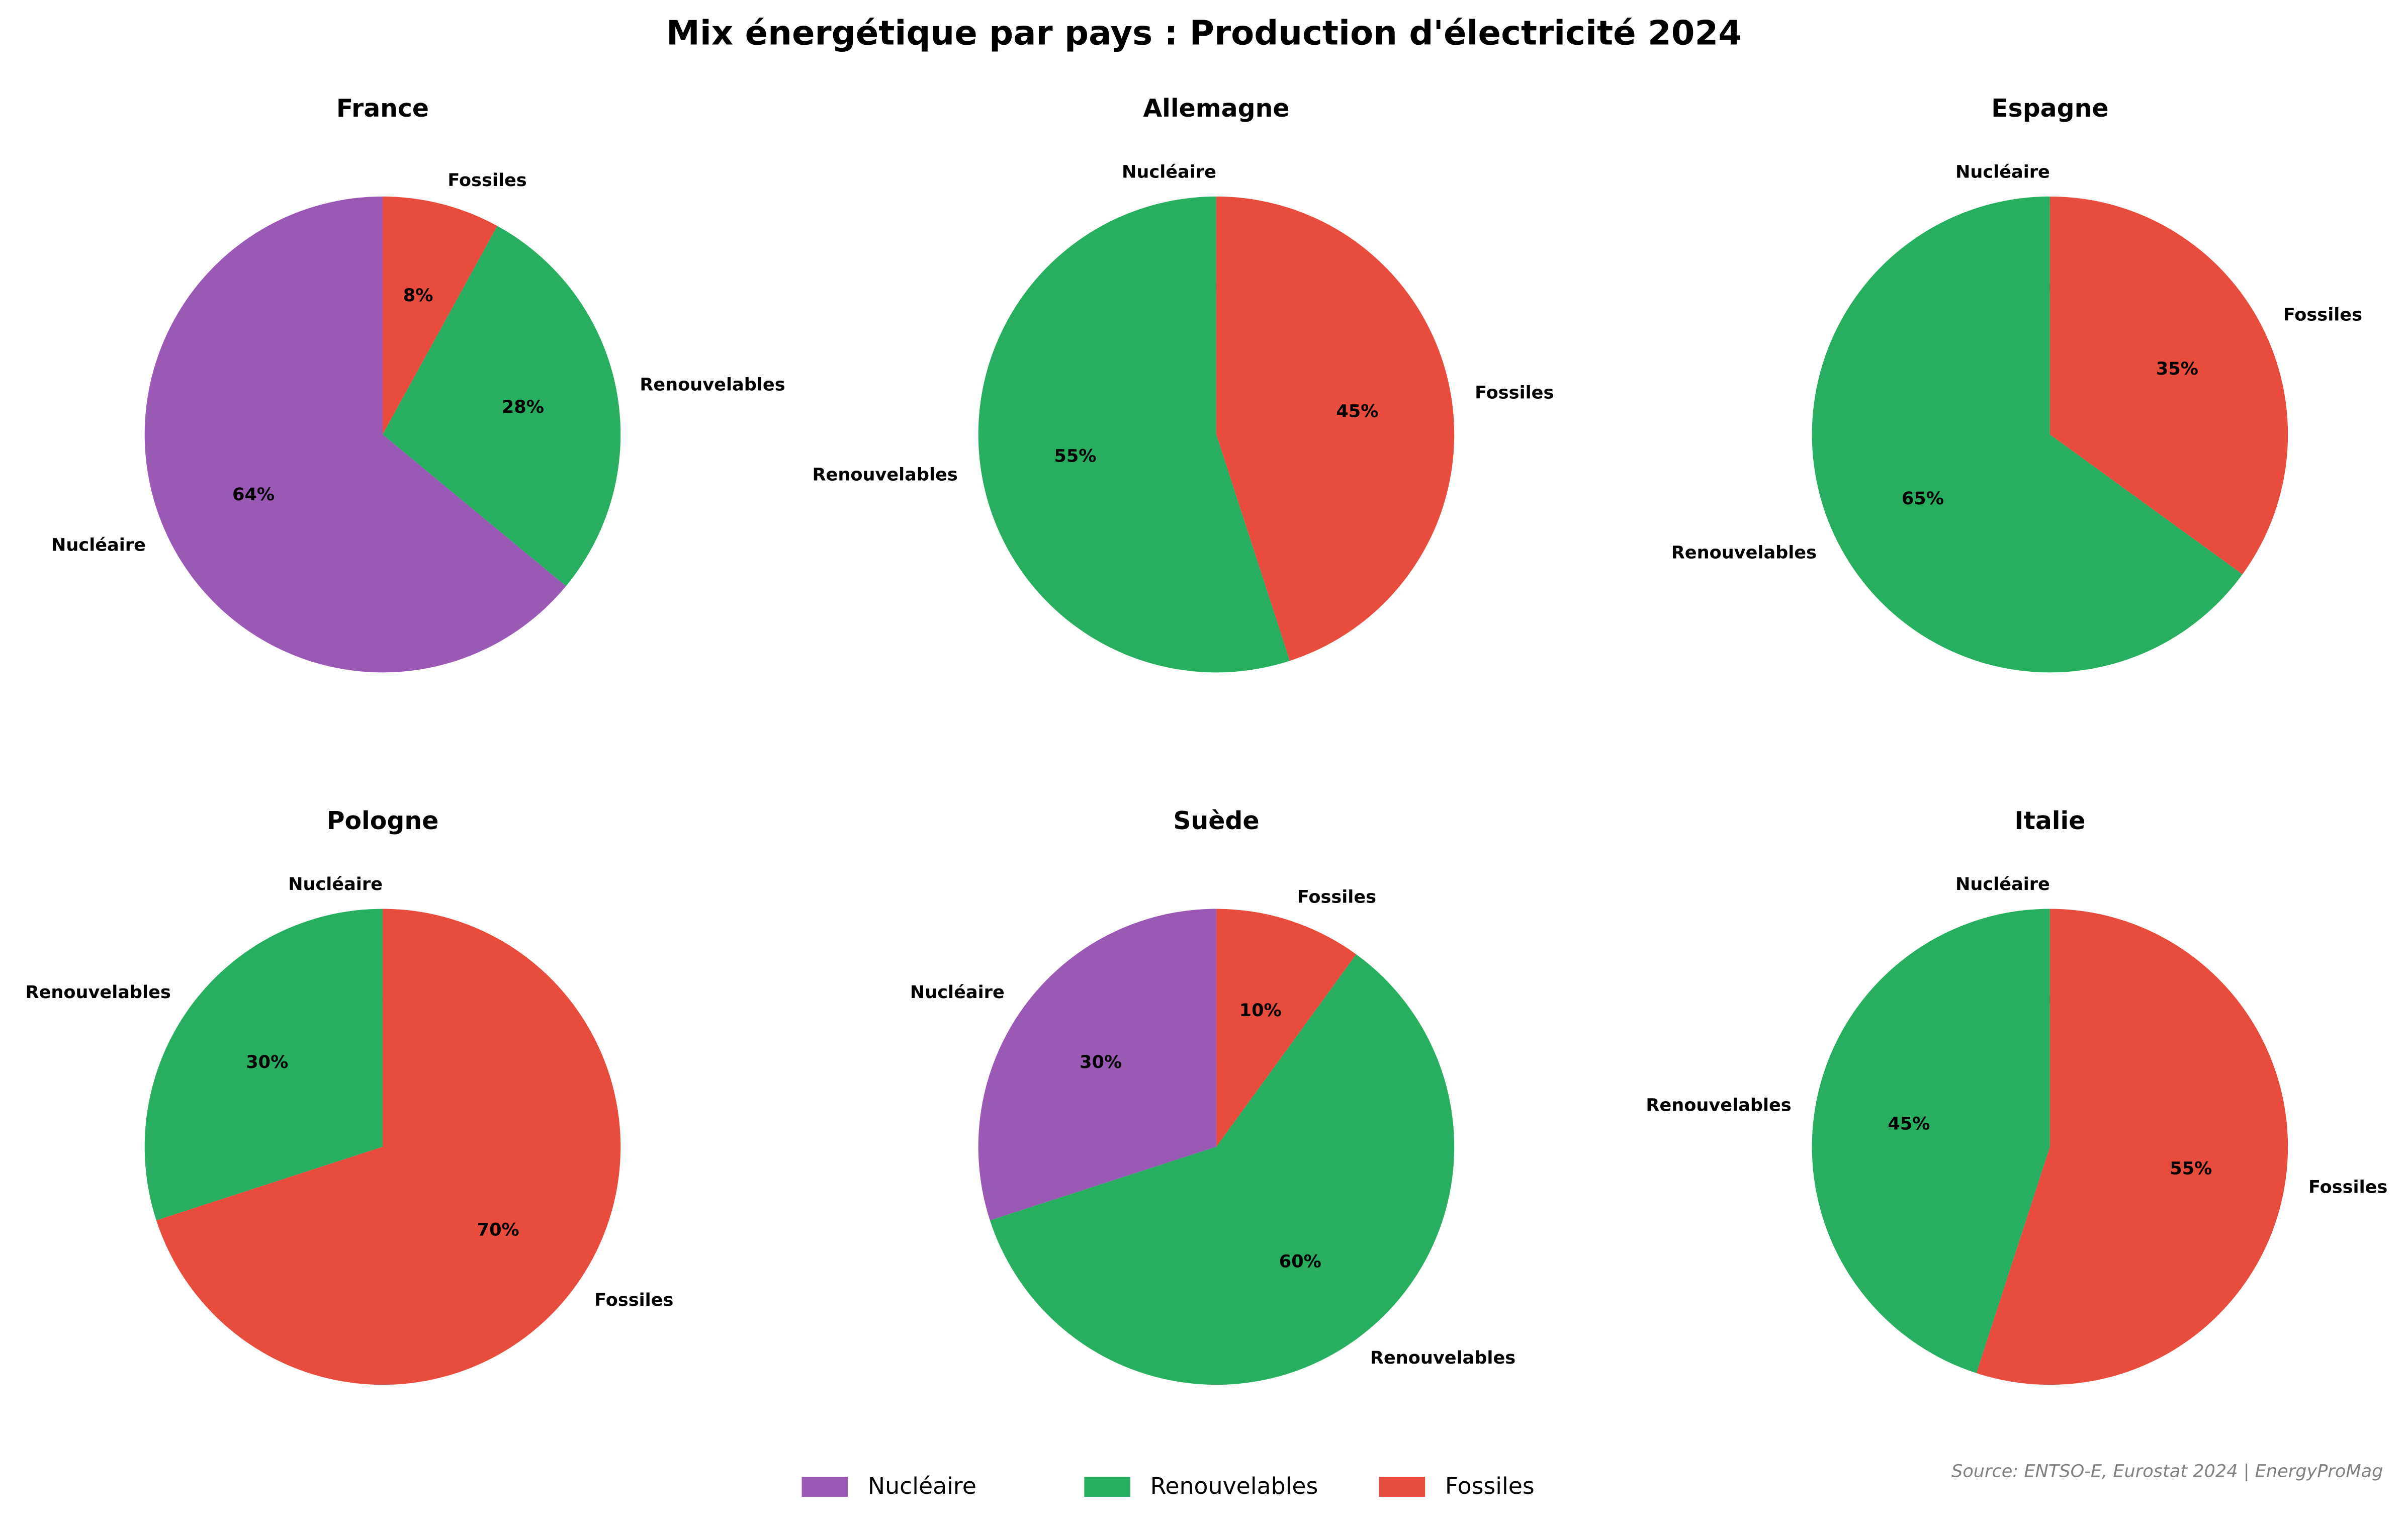 The image size is (2408, 1526). Describe the element at coordinates (1923, 498) in the screenshot. I see `slice-percent-label: 65%` at that location.